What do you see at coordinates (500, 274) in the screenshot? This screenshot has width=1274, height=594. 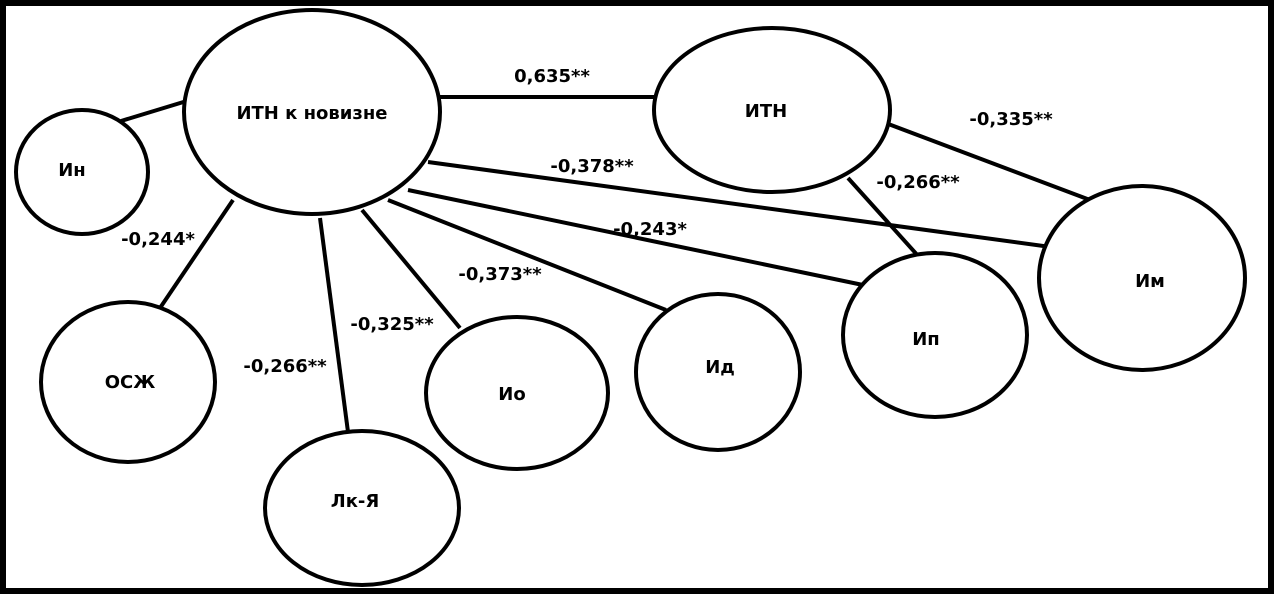 I see `edge-label-itn-novelty-id: -0,373**` at bounding box center [500, 274].